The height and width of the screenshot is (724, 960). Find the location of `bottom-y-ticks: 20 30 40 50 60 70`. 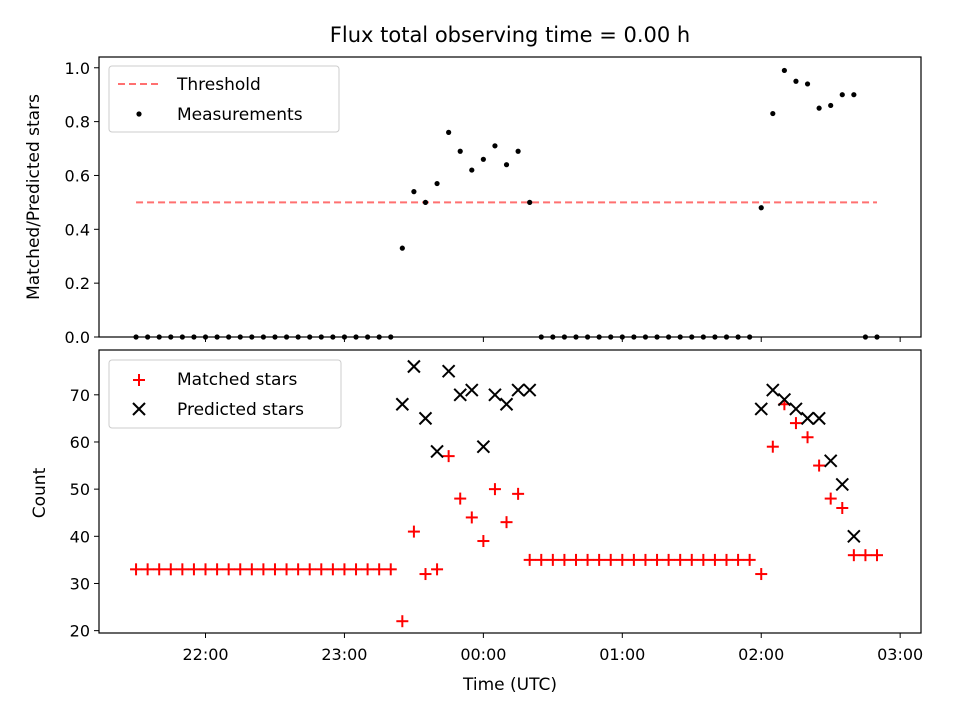

bottom-y-ticks: 20 30 40 50 60 70 is located at coordinates (84, 513).